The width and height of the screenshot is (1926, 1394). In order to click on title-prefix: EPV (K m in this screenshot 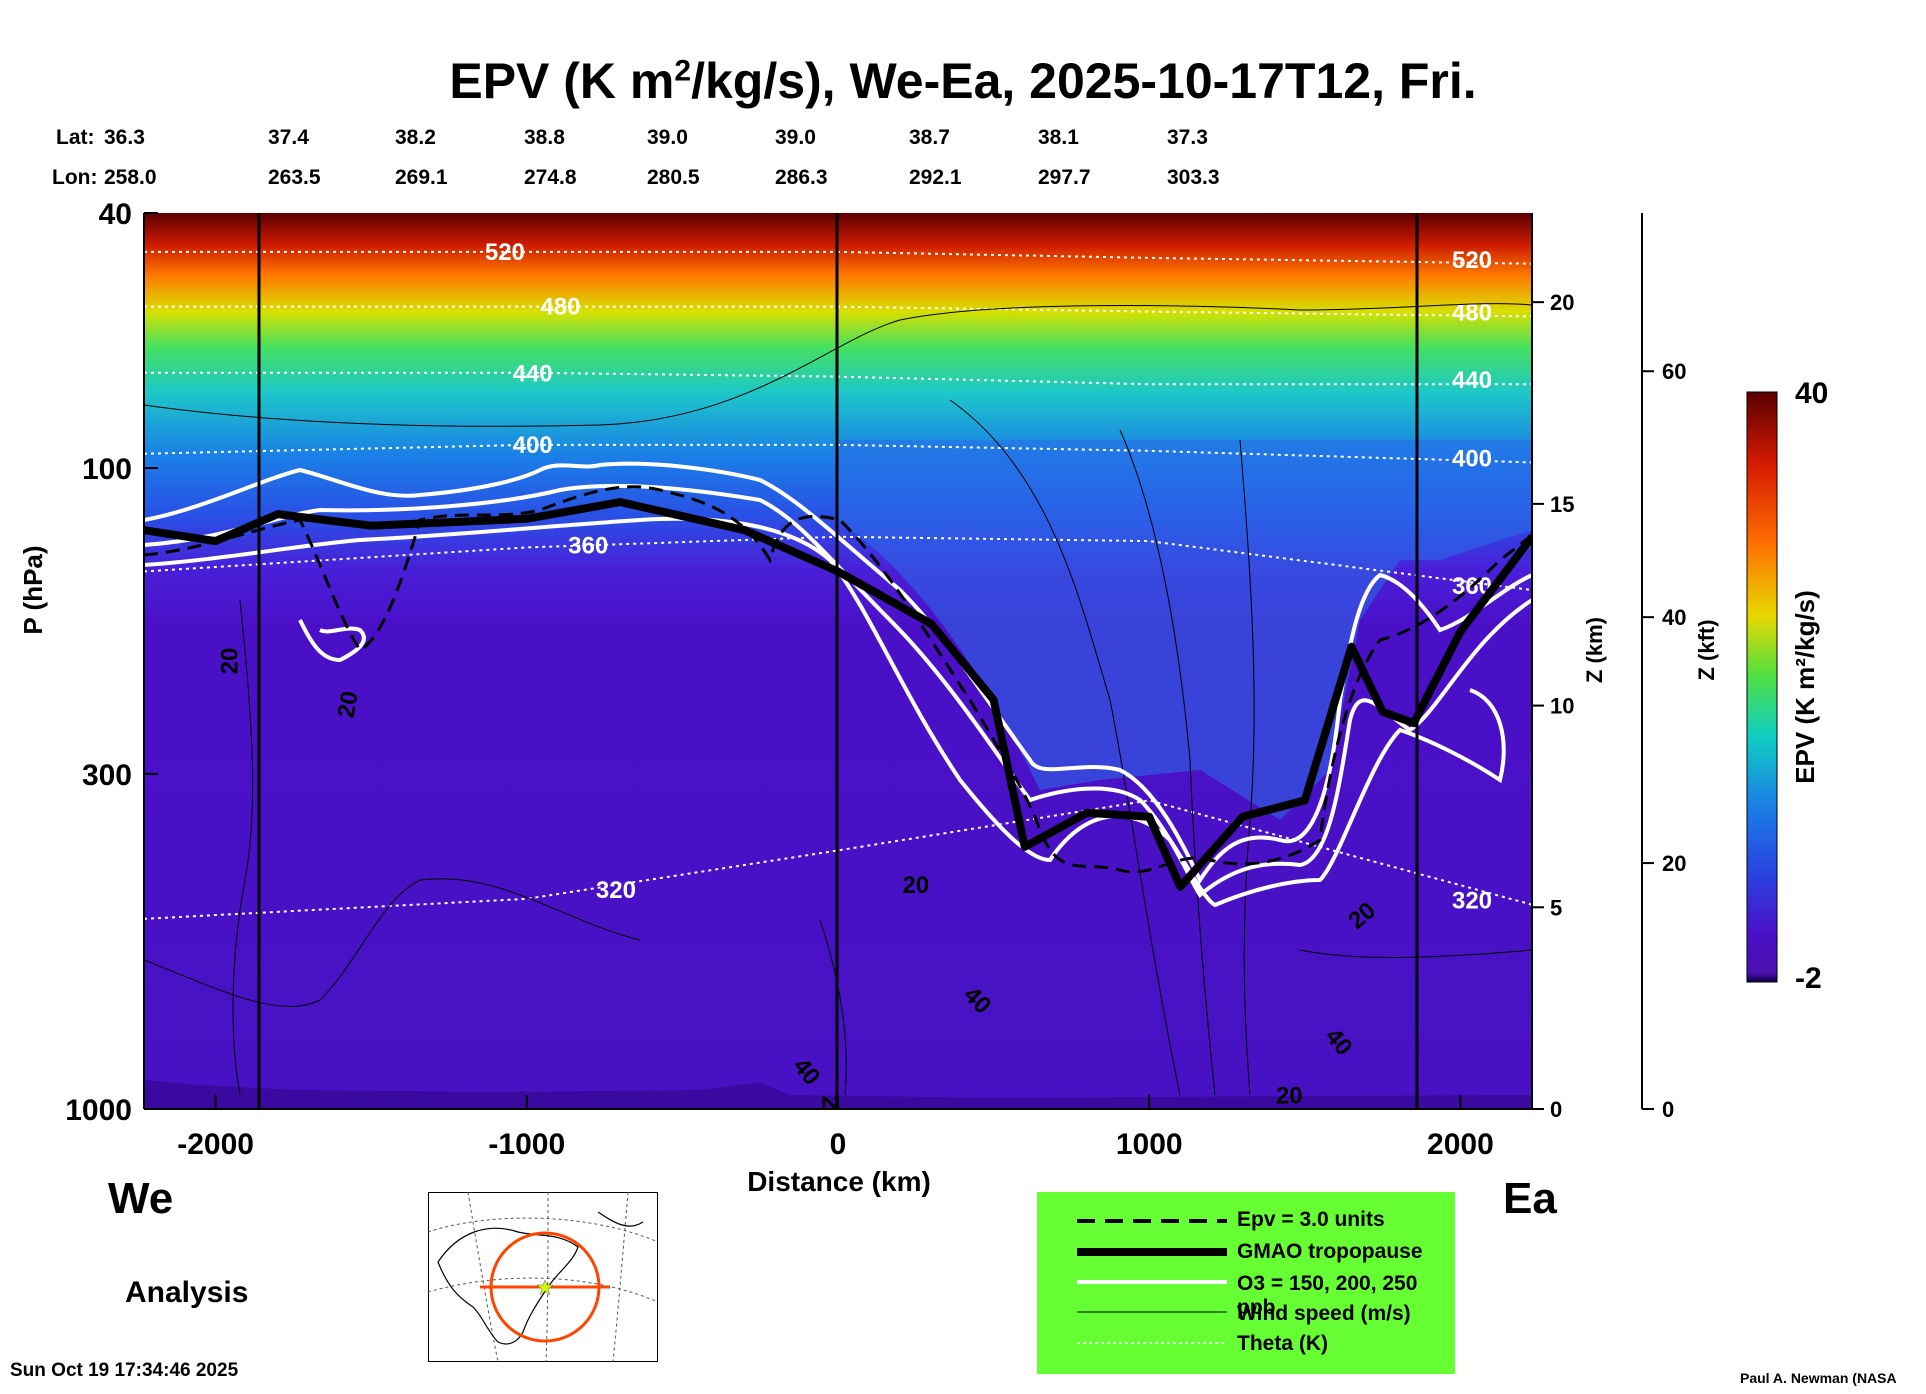, I will do `click(562, 81)`.